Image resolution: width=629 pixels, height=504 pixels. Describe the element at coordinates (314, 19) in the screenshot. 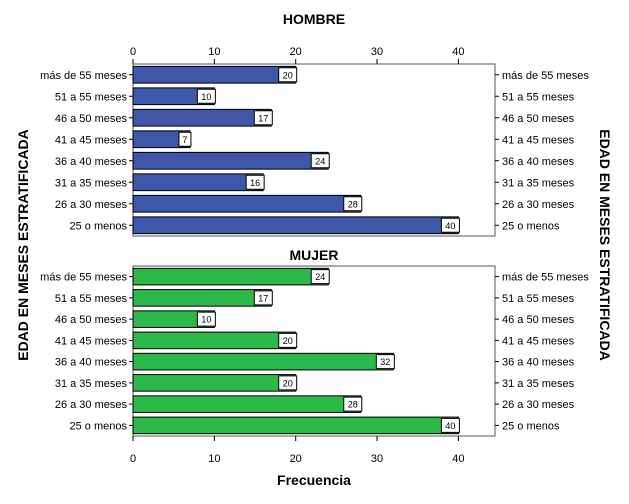

I see `panel-title: HOMBRE` at that location.